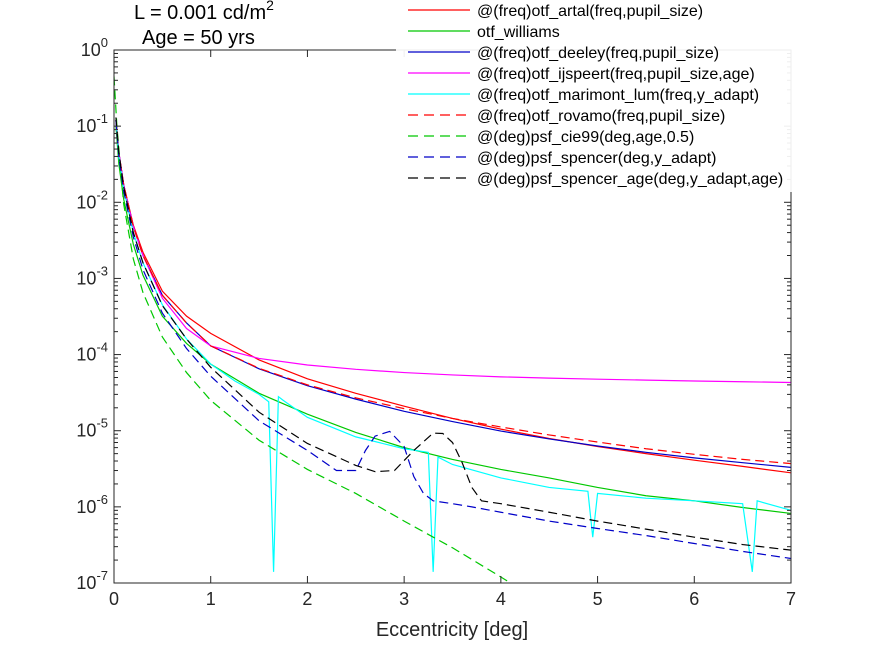 The width and height of the screenshot is (875, 656). I want to click on y-tick-label: 10⁰, so click(94, 47).